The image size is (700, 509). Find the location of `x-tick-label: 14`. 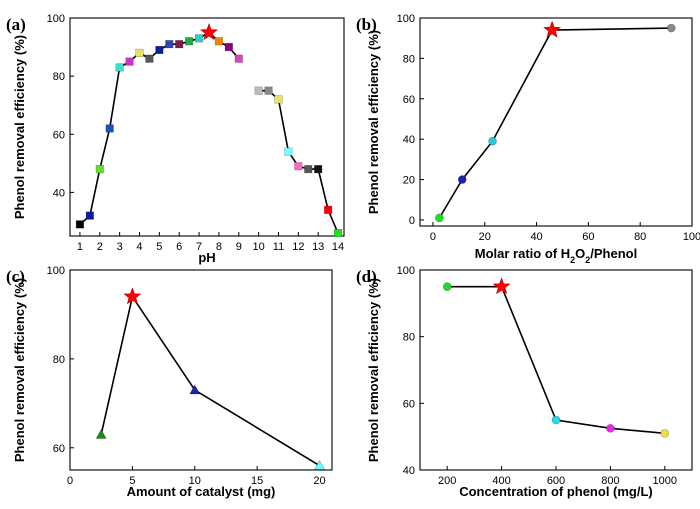

x-tick-label: 14 is located at coordinates (338, 247).